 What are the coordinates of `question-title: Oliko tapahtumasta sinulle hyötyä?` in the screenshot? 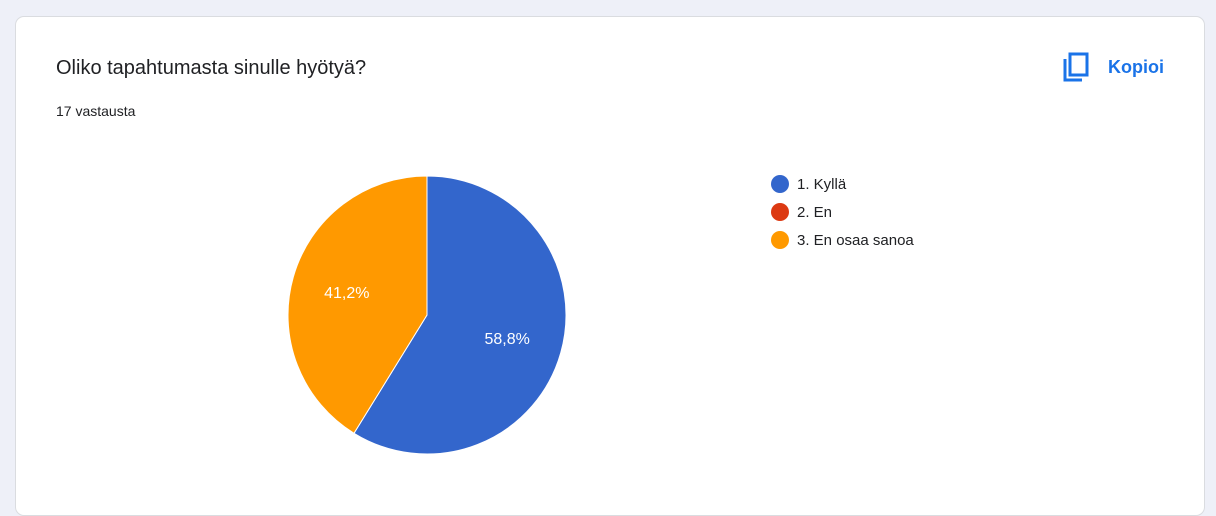 It's located at (211, 68).